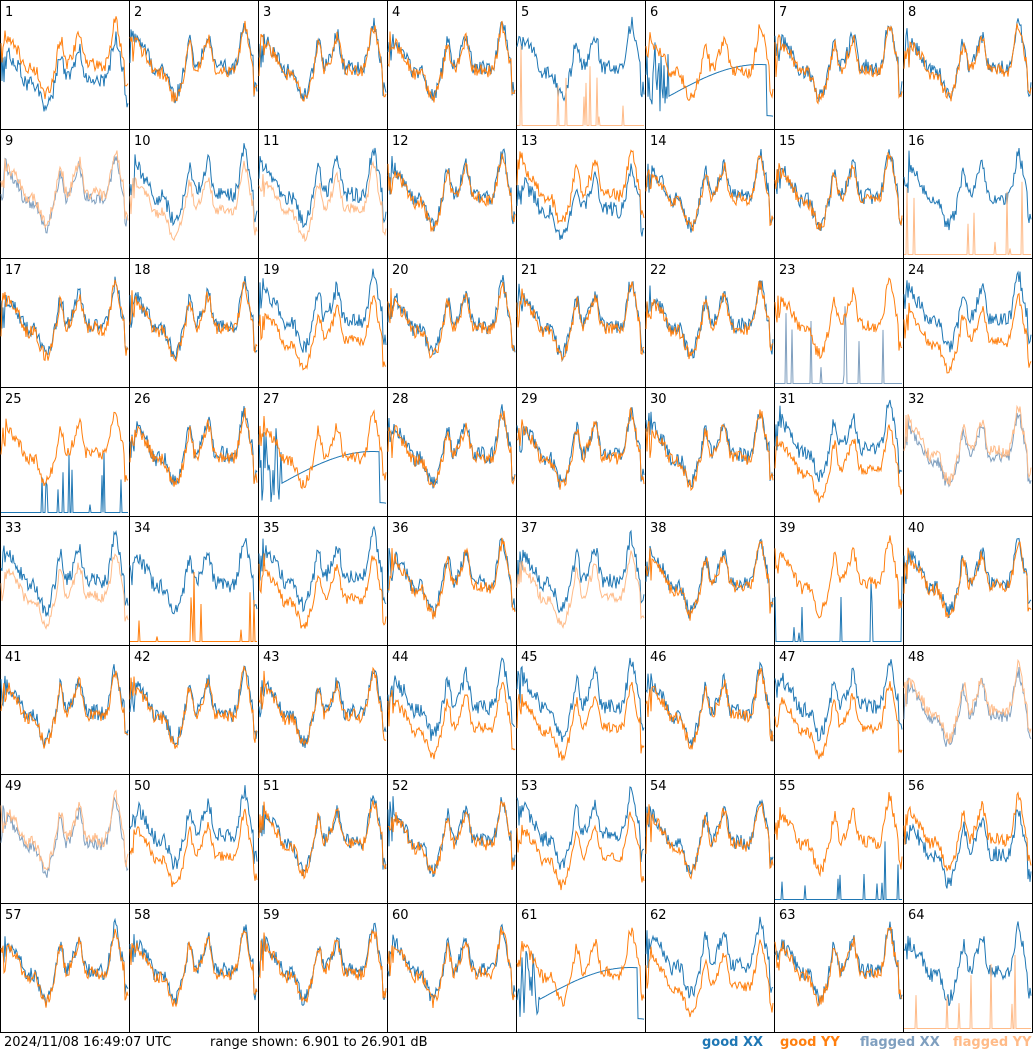  I want to click on panel-label: 3, so click(267, 12).